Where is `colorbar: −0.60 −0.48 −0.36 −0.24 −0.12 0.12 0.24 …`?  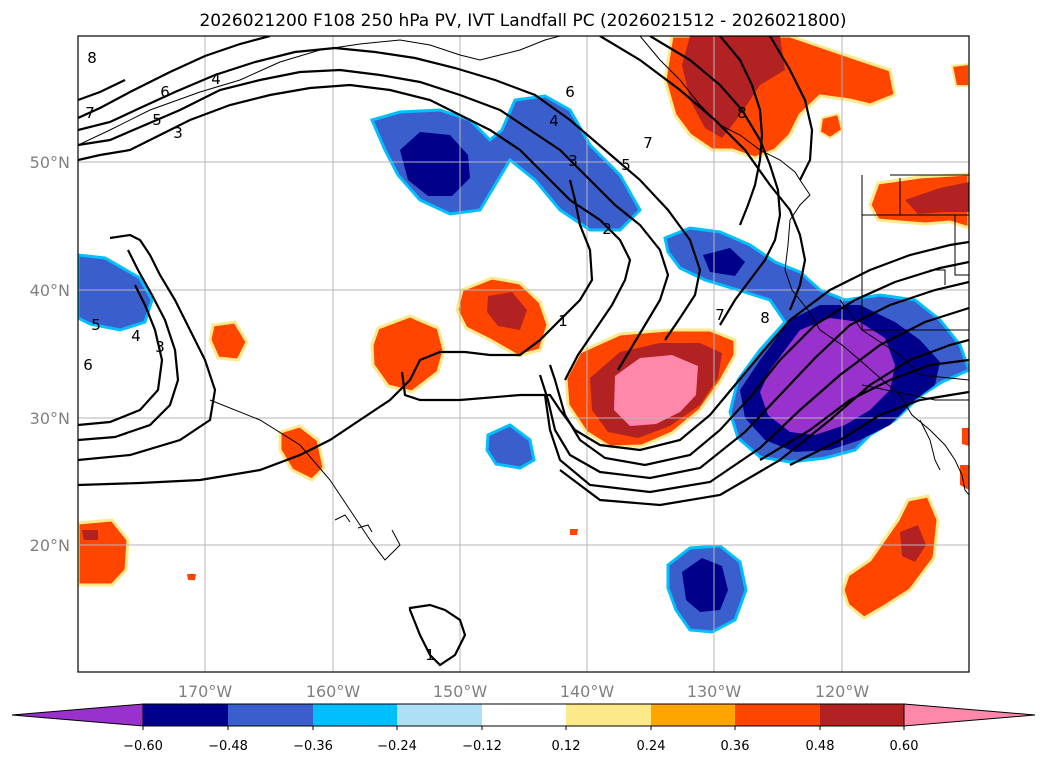
colorbar: −0.60 −0.48 −0.36 −0.24 −0.12 0.12 0.24 … is located at coordinates (523, 728).